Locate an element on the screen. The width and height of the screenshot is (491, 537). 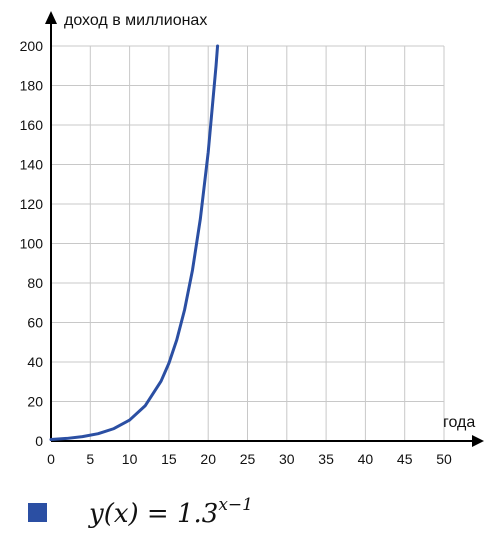
y-tick-label: 120 is located at coordinates (32, 204).